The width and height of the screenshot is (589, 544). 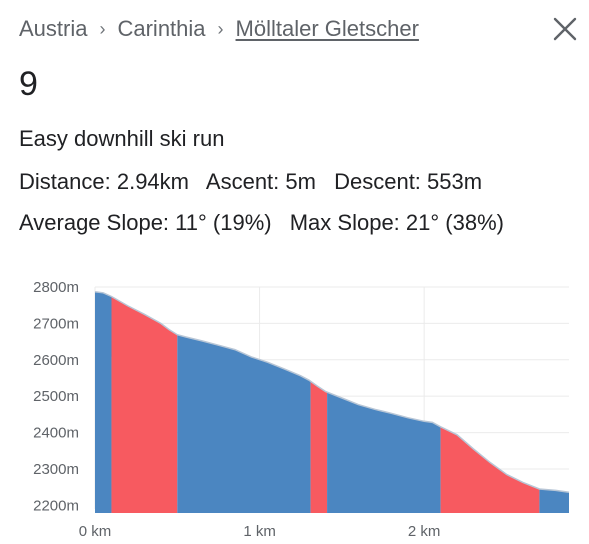 I want to click on x-tick-label: 1 km, so click(x=259, y=531).